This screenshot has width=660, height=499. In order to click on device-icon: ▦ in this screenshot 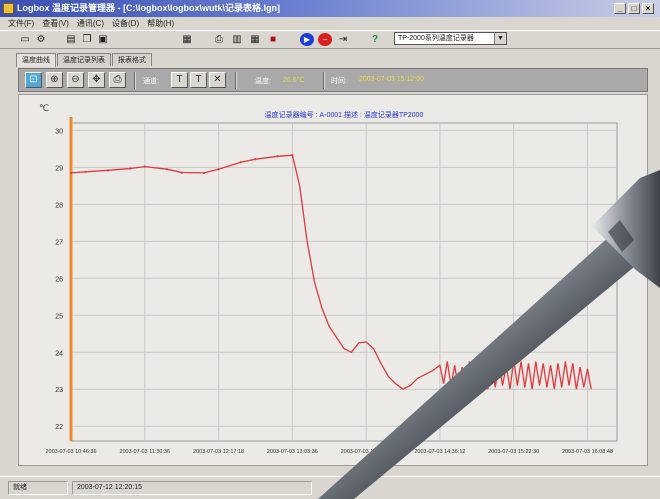, I will do `click(187, 39)`.